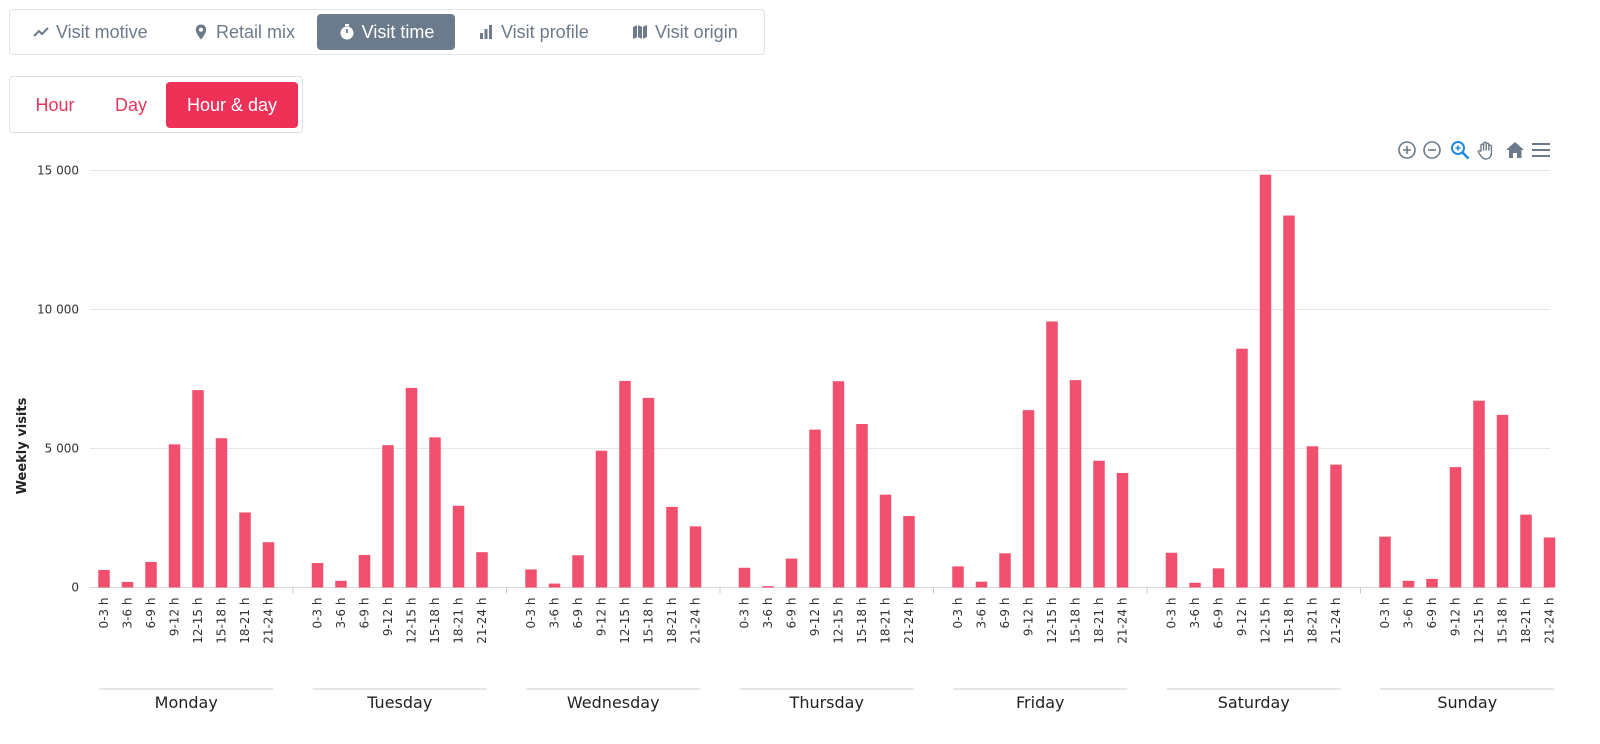  I want to click on mode-hour-button: Hour, so click(55, 105).